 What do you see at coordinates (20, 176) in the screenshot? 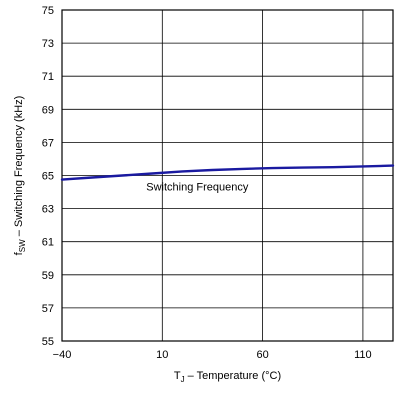
I see `y-axis-label: fSW – Switching Frequency (kHz)` at bounding box center [20, 176].